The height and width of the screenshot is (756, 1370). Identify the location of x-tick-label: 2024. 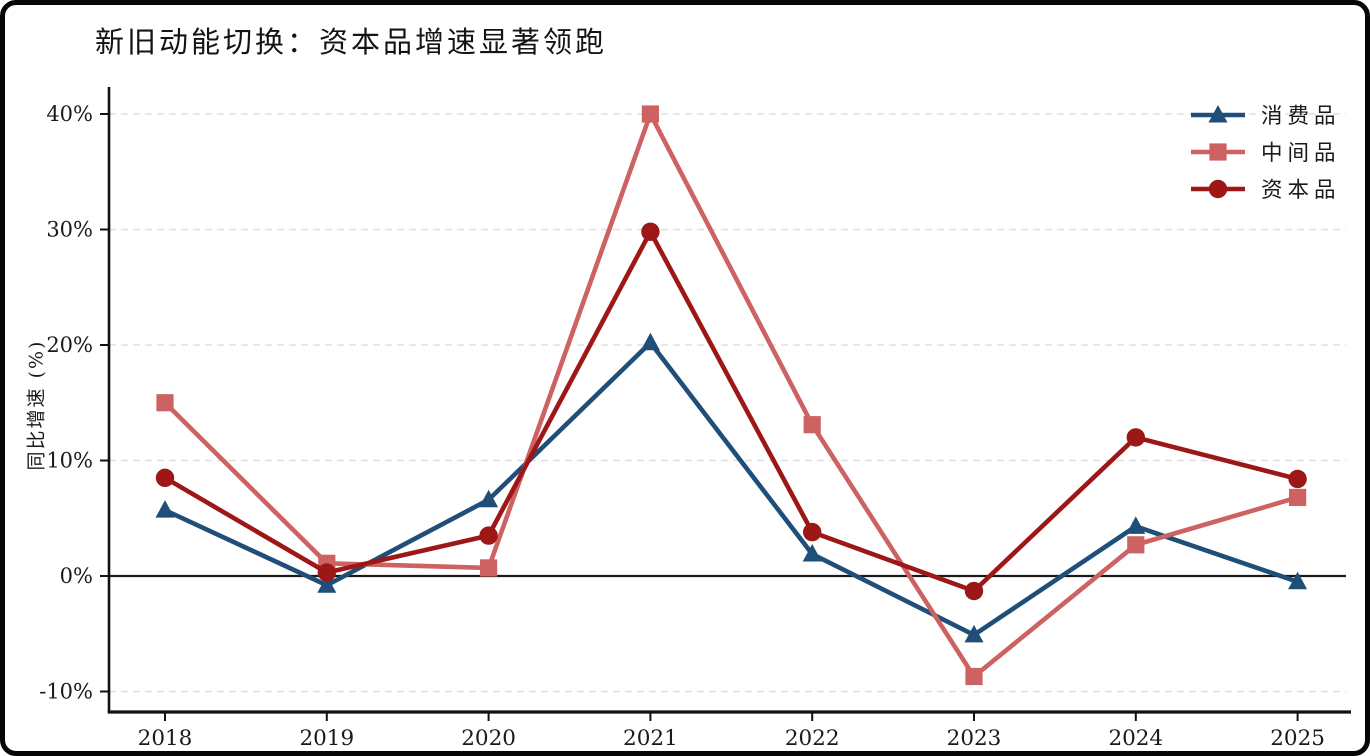
(1135, 738).